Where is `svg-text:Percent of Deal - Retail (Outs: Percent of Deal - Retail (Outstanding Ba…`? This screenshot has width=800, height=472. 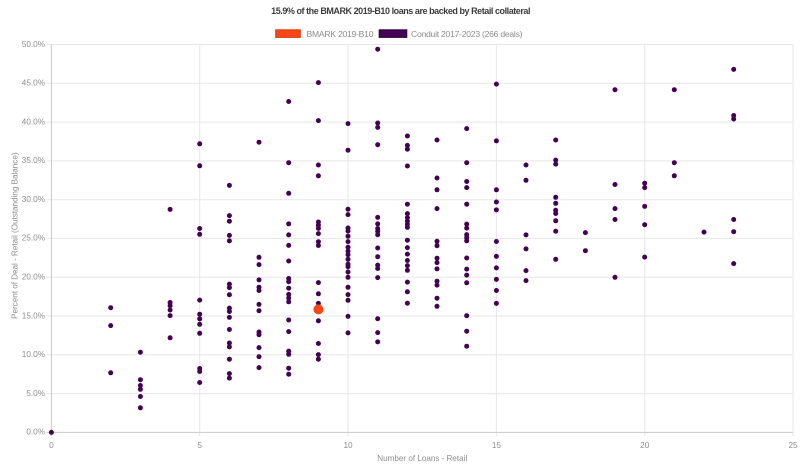 svg-text:Percent of Deal - Retail (Outs: Percent of Deal - Retail (Outstanding Ba… is located at coordinates (14, 235).